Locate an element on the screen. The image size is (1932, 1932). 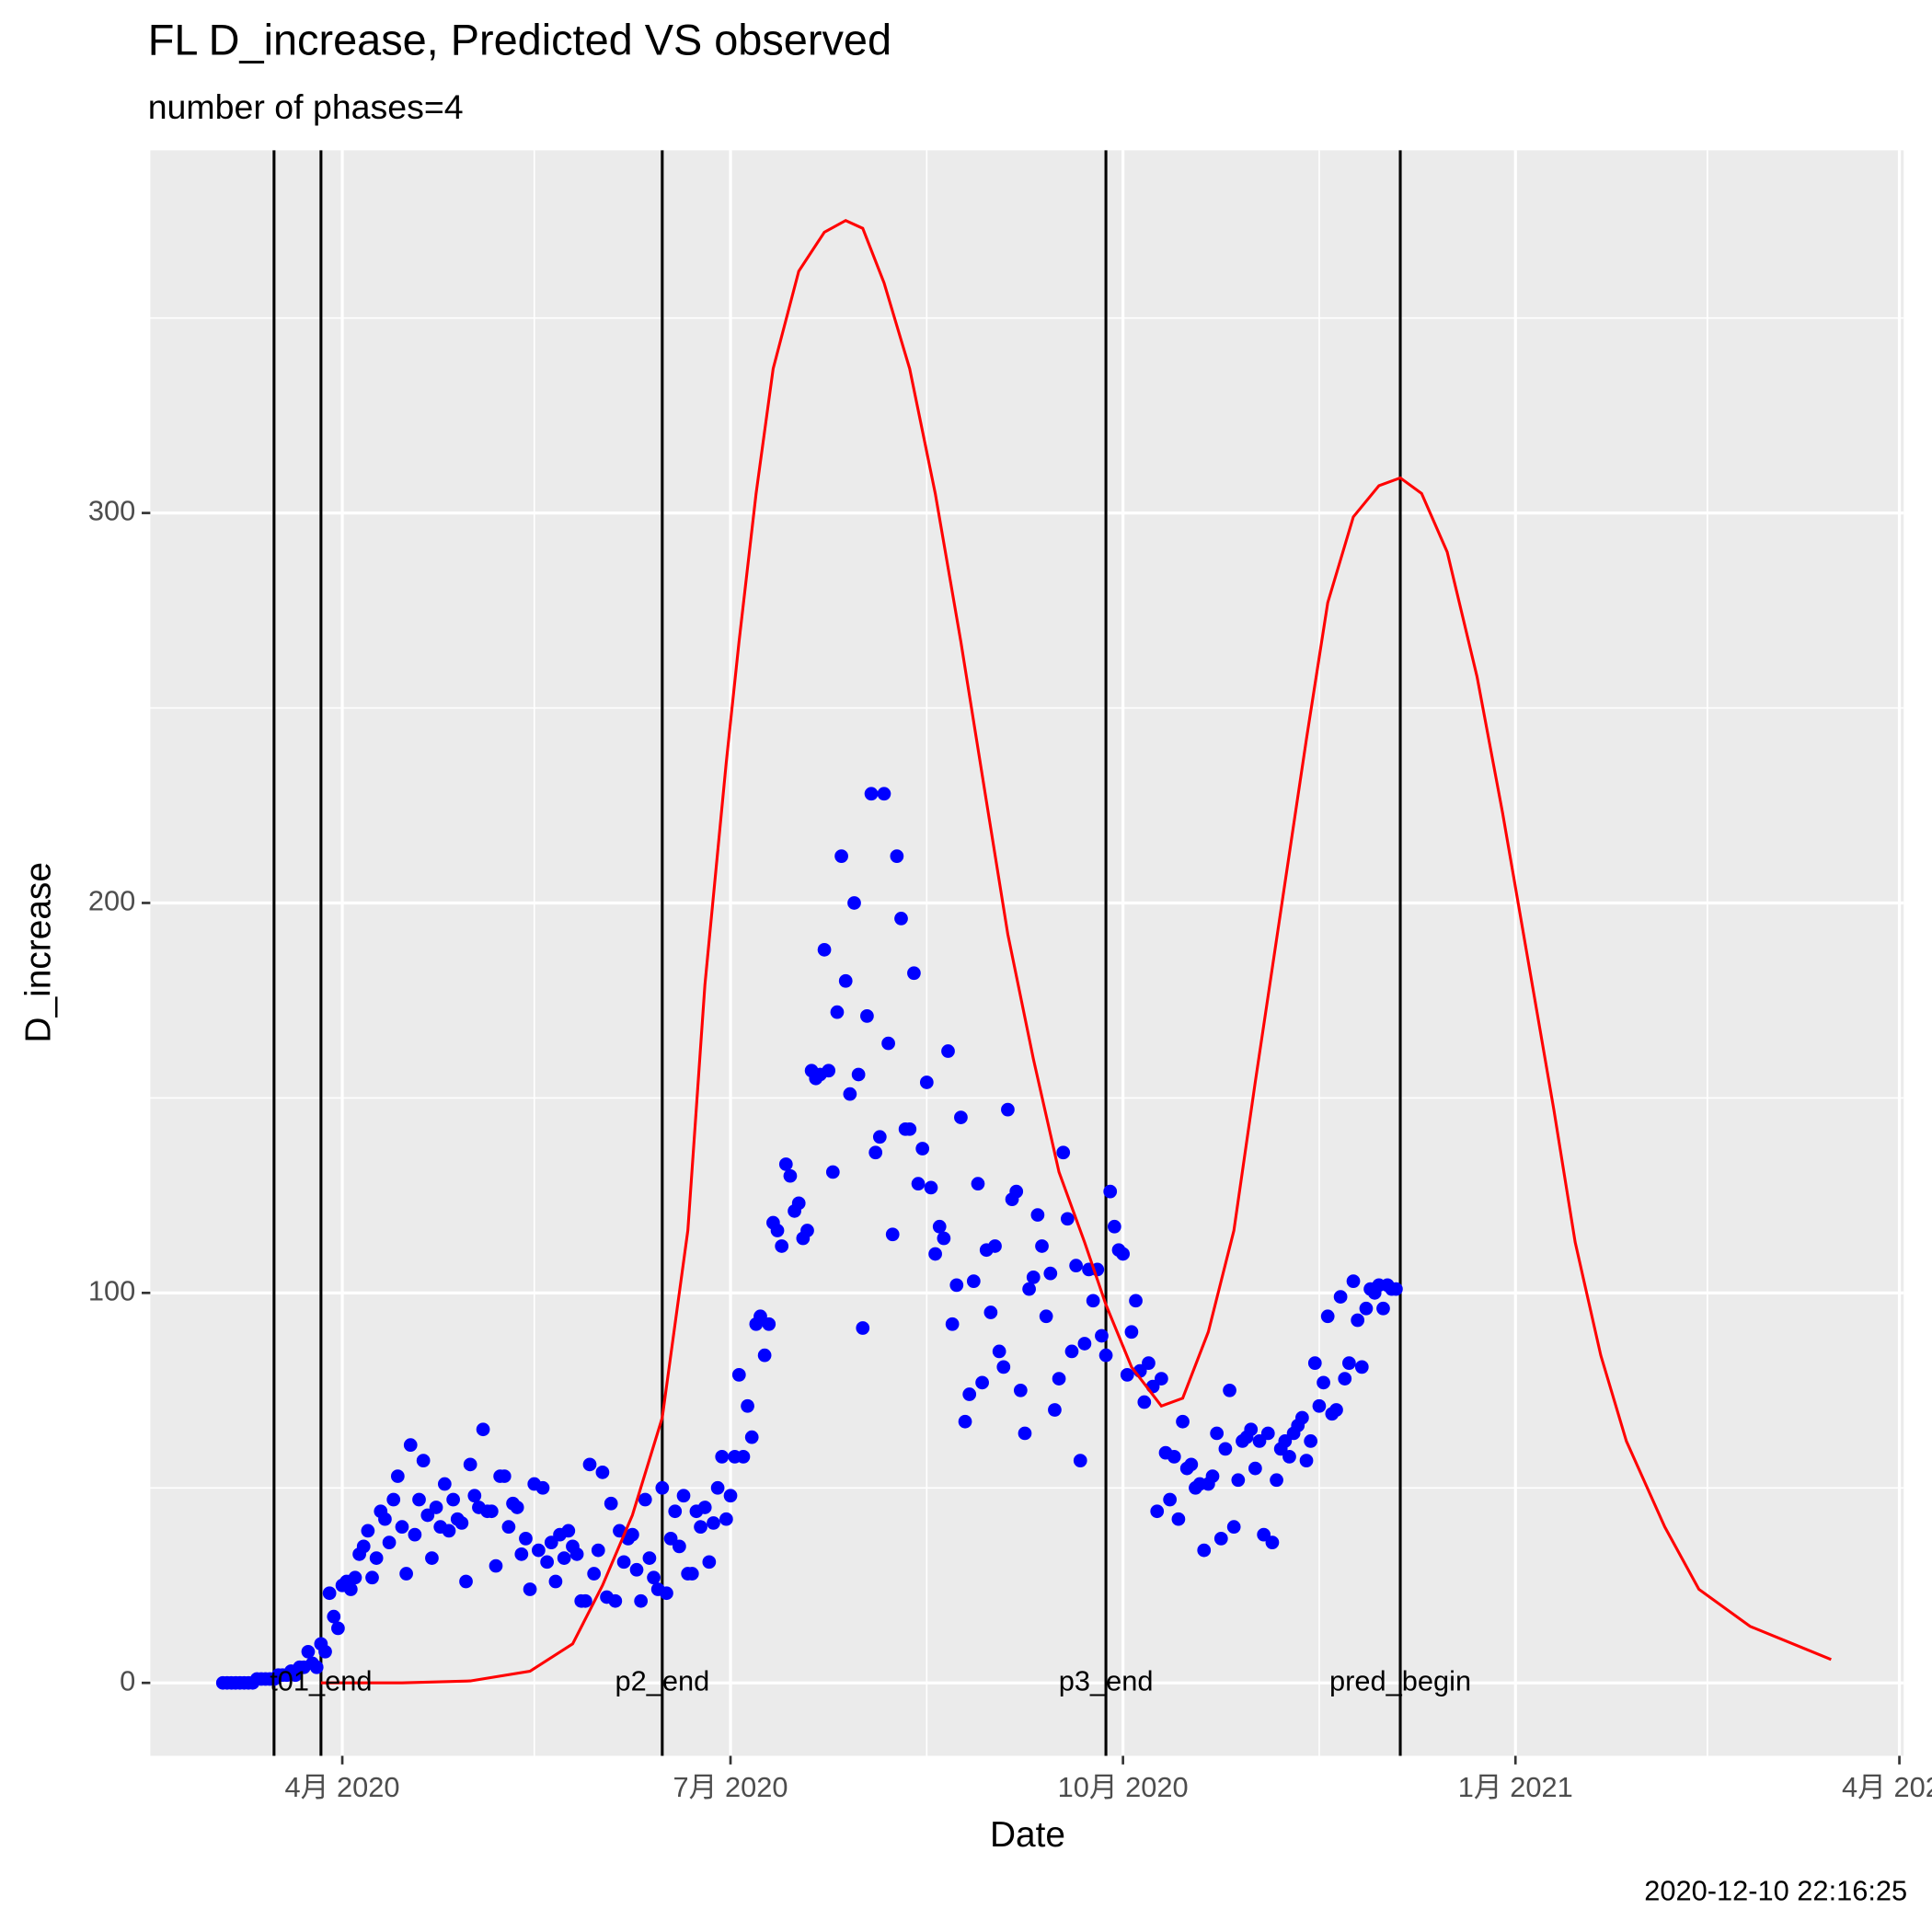
phase-label: t01_end is located at coordinates (321, 1680).